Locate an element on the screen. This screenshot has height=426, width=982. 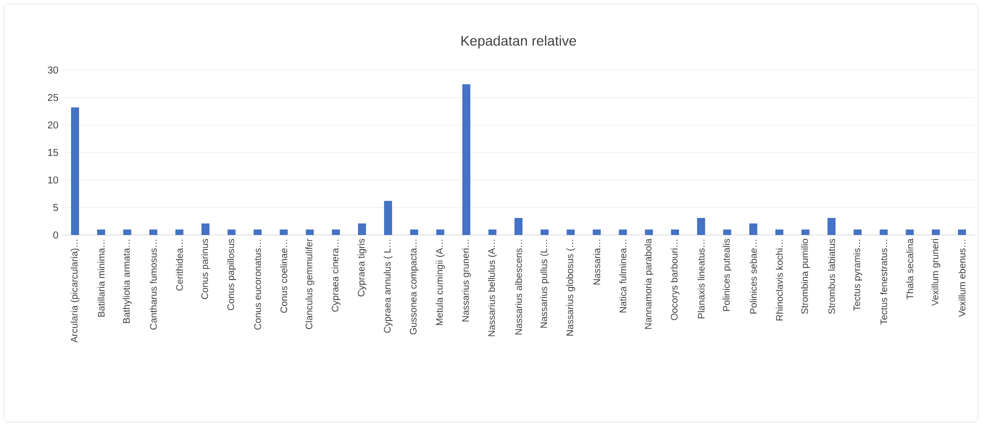
y-tick-label: 30 is located at coordinates (53, 70).